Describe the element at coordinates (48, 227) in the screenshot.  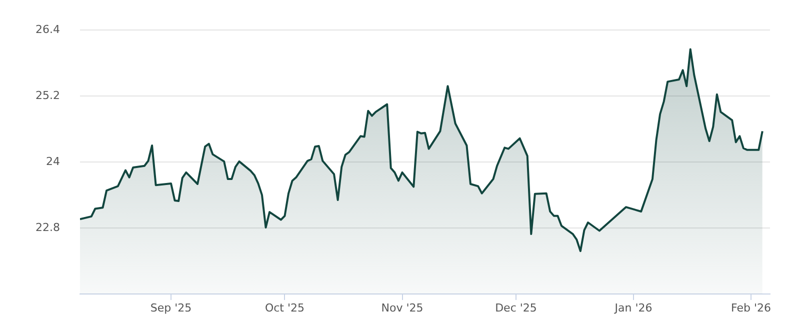
I see `y-tick-label: 22.8` at that location.